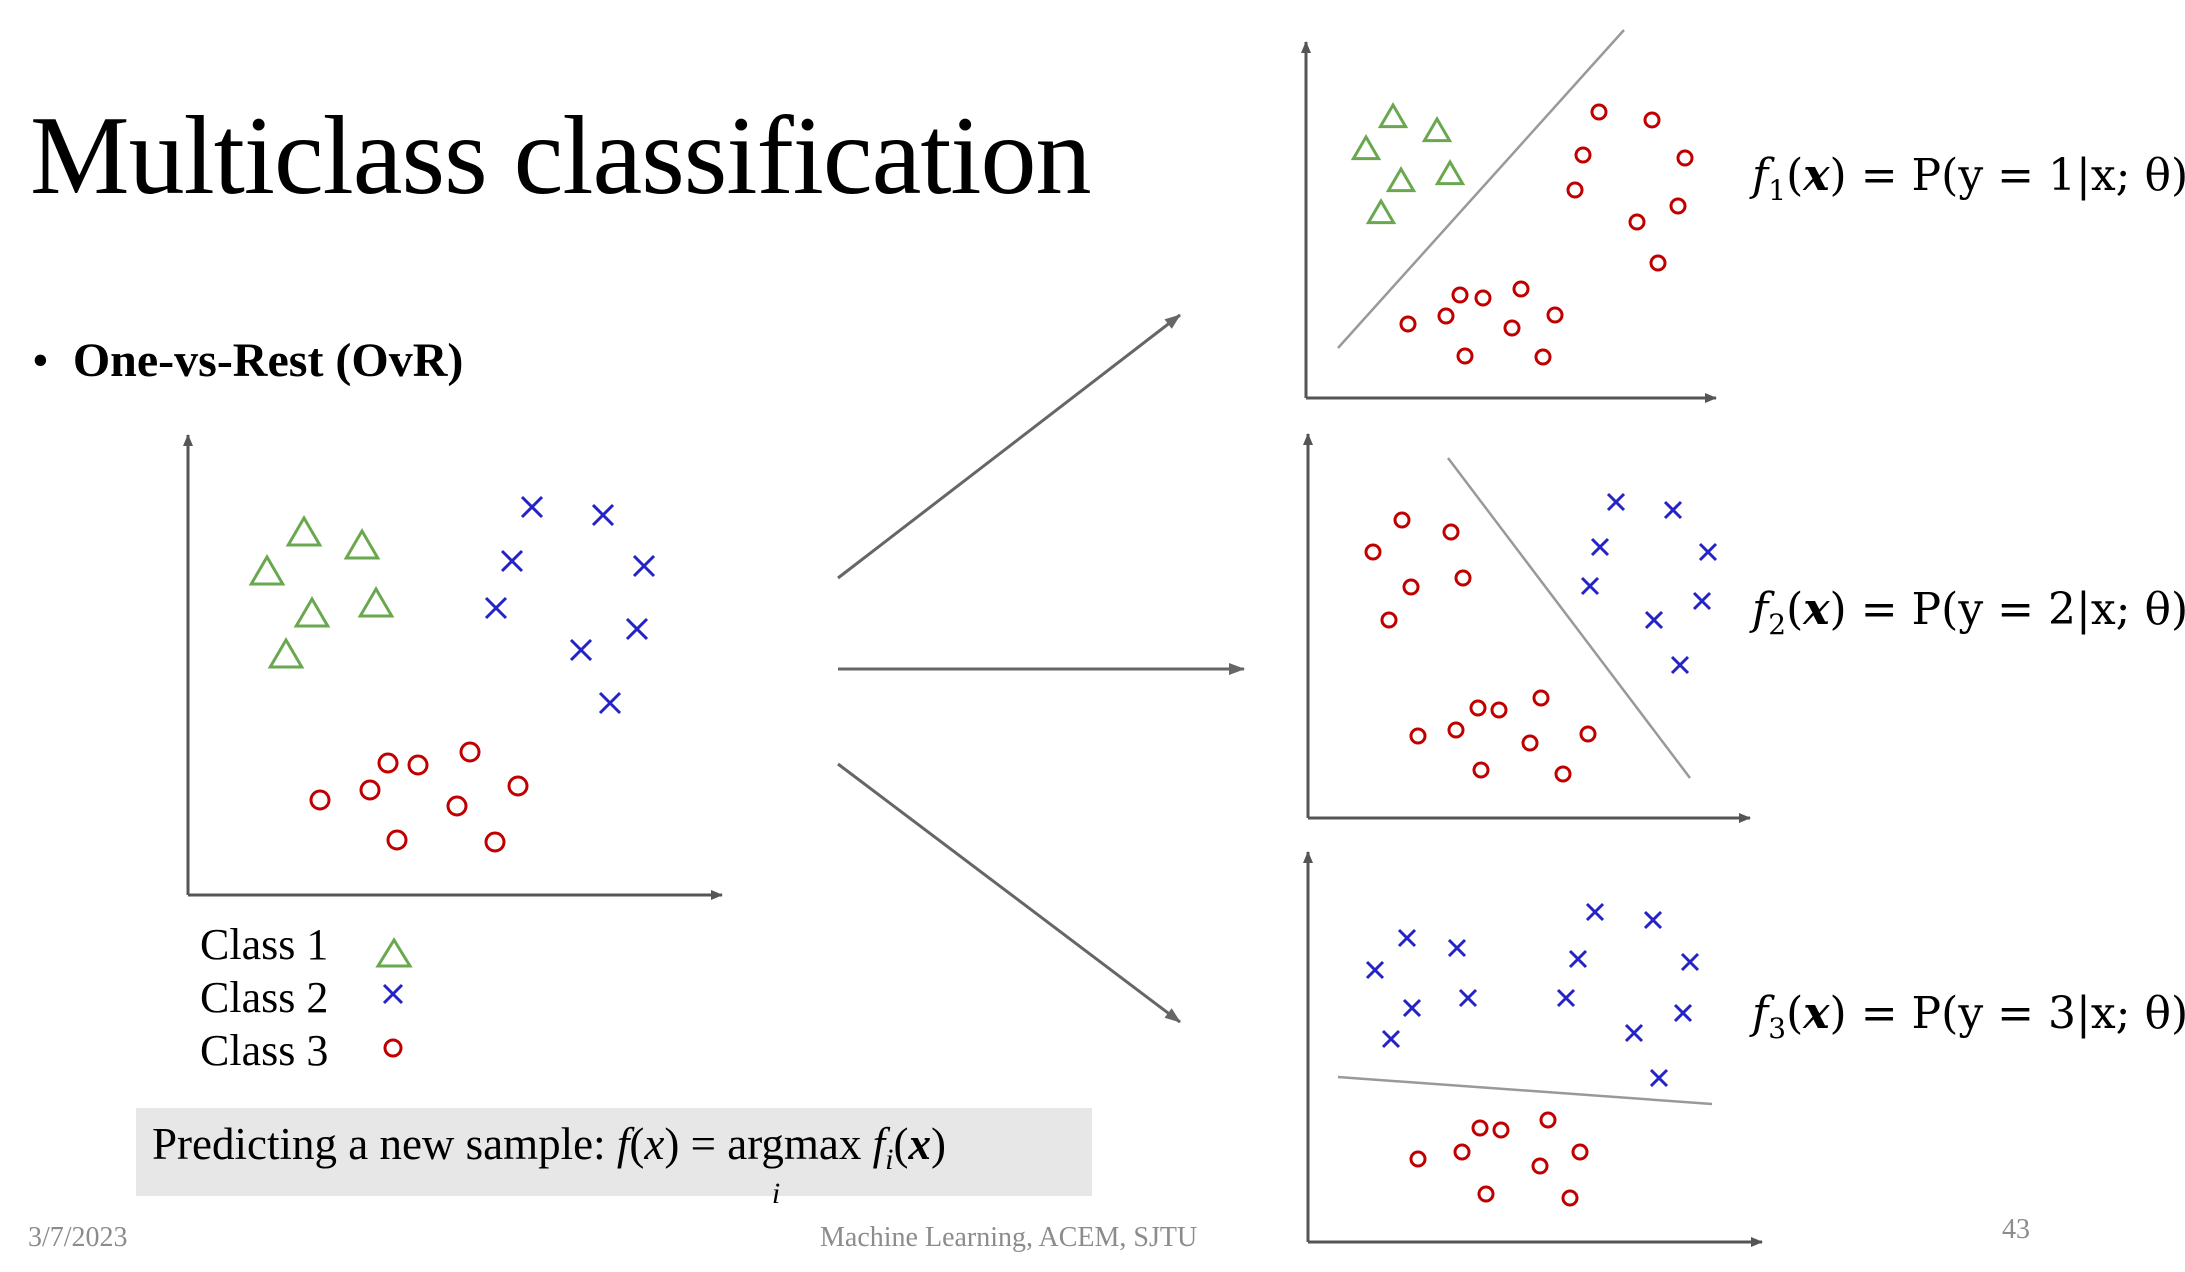 This screenshot has width=2185, height=1272. What do you see at coordinates (654, 1144) in the screenshot?
I see `prediction-x: x` at bounding box center [654, 1144].